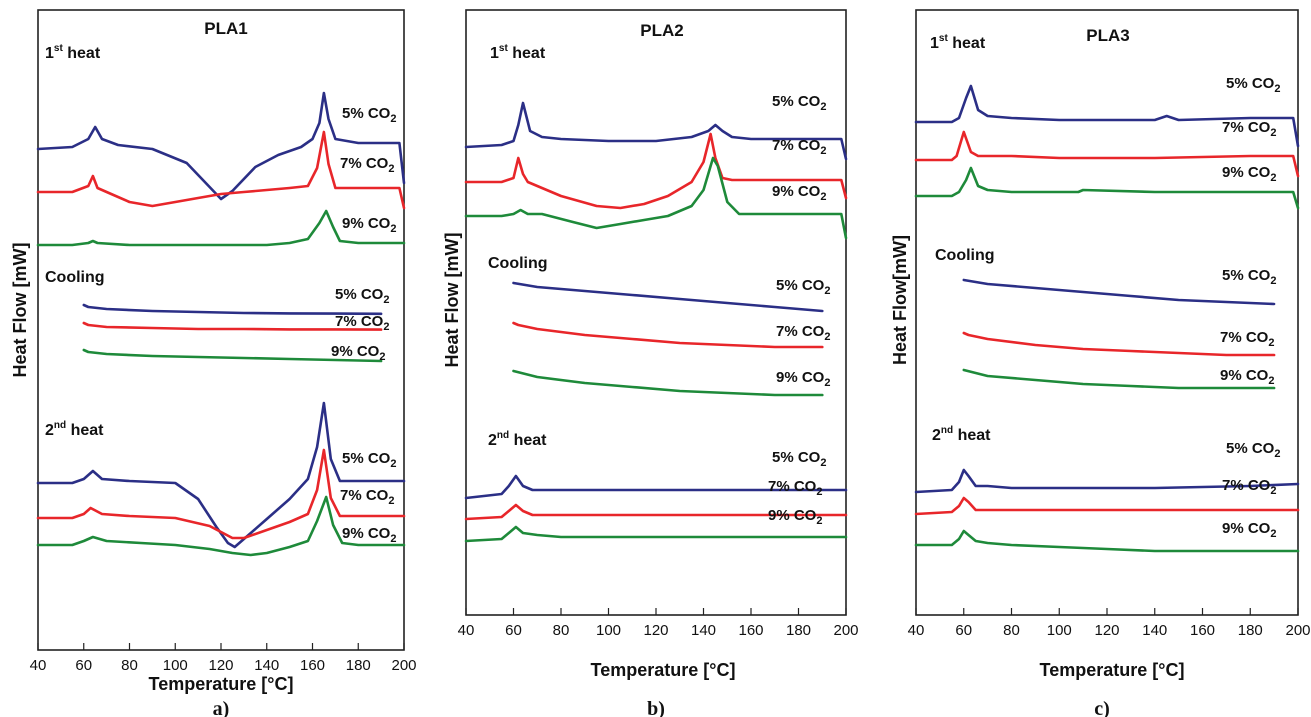 The width and height of the screenshot is (1311, 717). I want to click on panel-title: PLA3, so click(1107, 35).